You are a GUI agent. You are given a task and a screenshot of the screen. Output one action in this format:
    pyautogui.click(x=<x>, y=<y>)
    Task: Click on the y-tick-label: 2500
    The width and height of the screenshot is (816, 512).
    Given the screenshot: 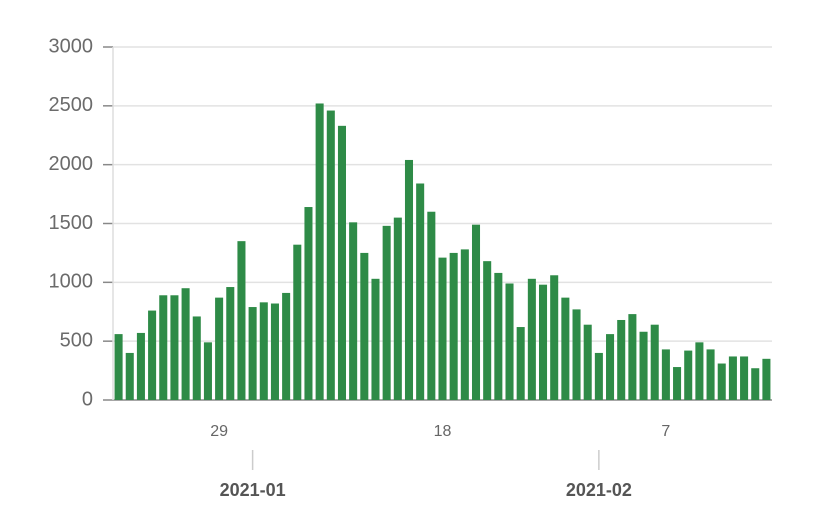 What is the action you would take?
    pyautogui.click(x=71, y=105)
    